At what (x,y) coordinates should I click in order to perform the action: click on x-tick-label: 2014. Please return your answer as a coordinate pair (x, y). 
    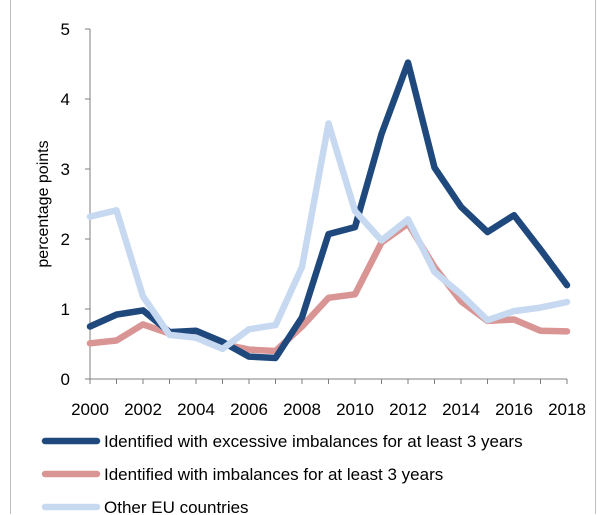
    Looking at the image, I should click on (461, 409).